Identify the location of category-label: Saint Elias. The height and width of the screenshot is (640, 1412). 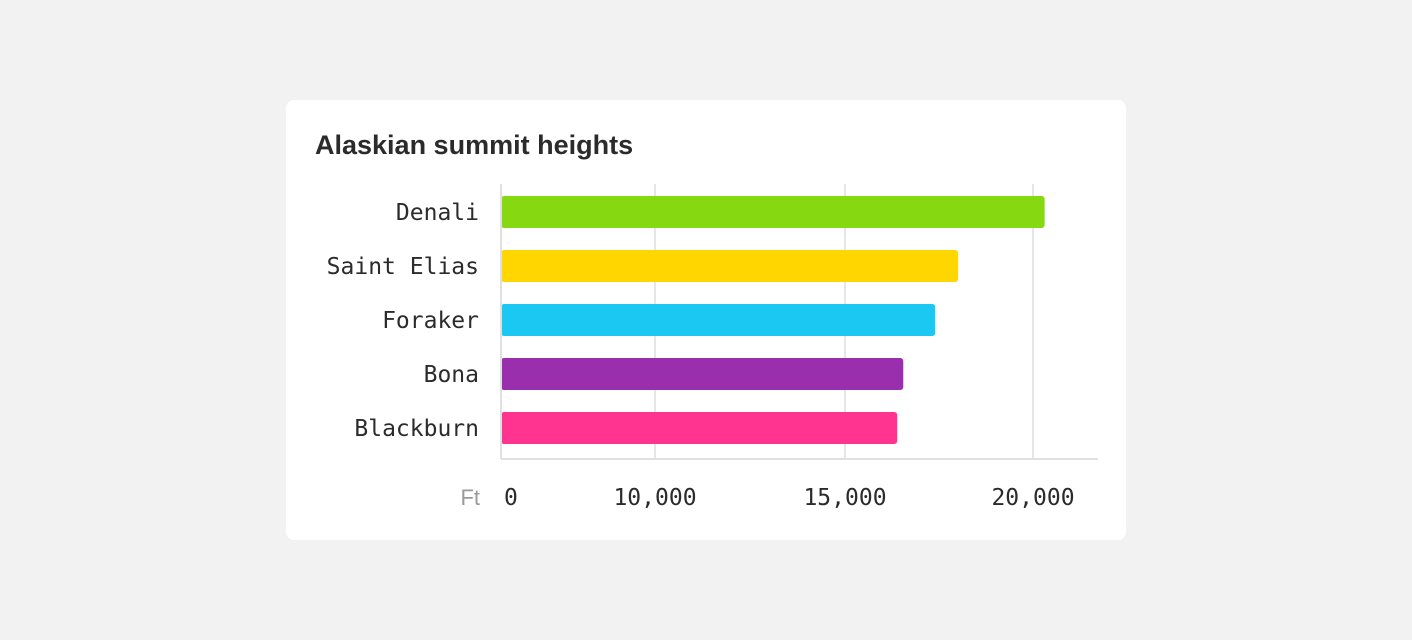
(403, 267).